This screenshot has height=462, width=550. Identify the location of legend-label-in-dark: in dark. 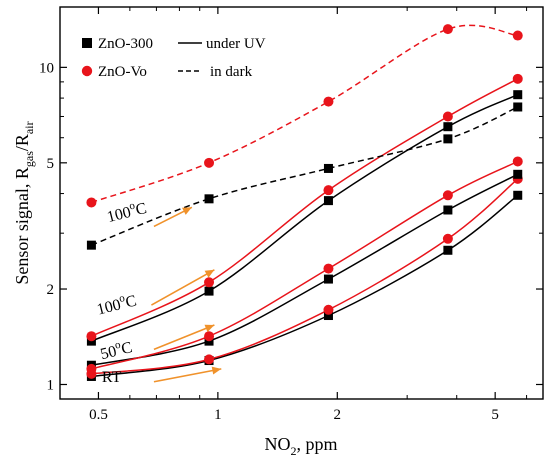
(231, 72).